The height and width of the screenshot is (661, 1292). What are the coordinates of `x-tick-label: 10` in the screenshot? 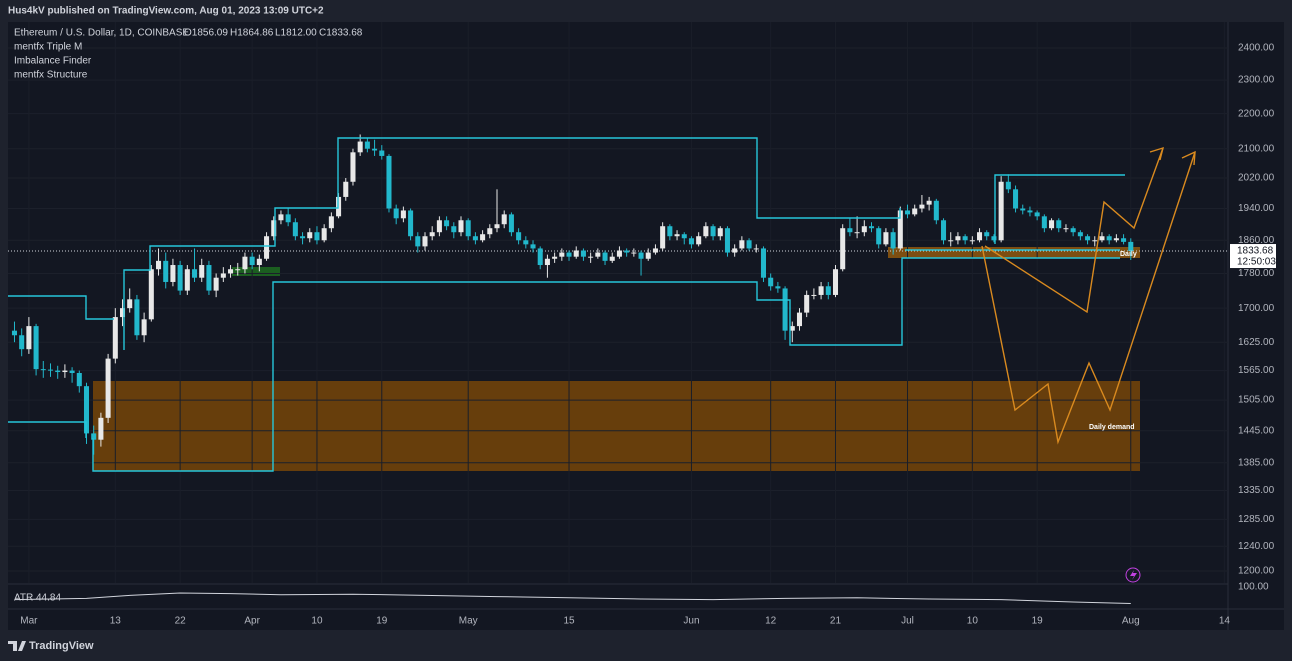 It's located at (317, 621).